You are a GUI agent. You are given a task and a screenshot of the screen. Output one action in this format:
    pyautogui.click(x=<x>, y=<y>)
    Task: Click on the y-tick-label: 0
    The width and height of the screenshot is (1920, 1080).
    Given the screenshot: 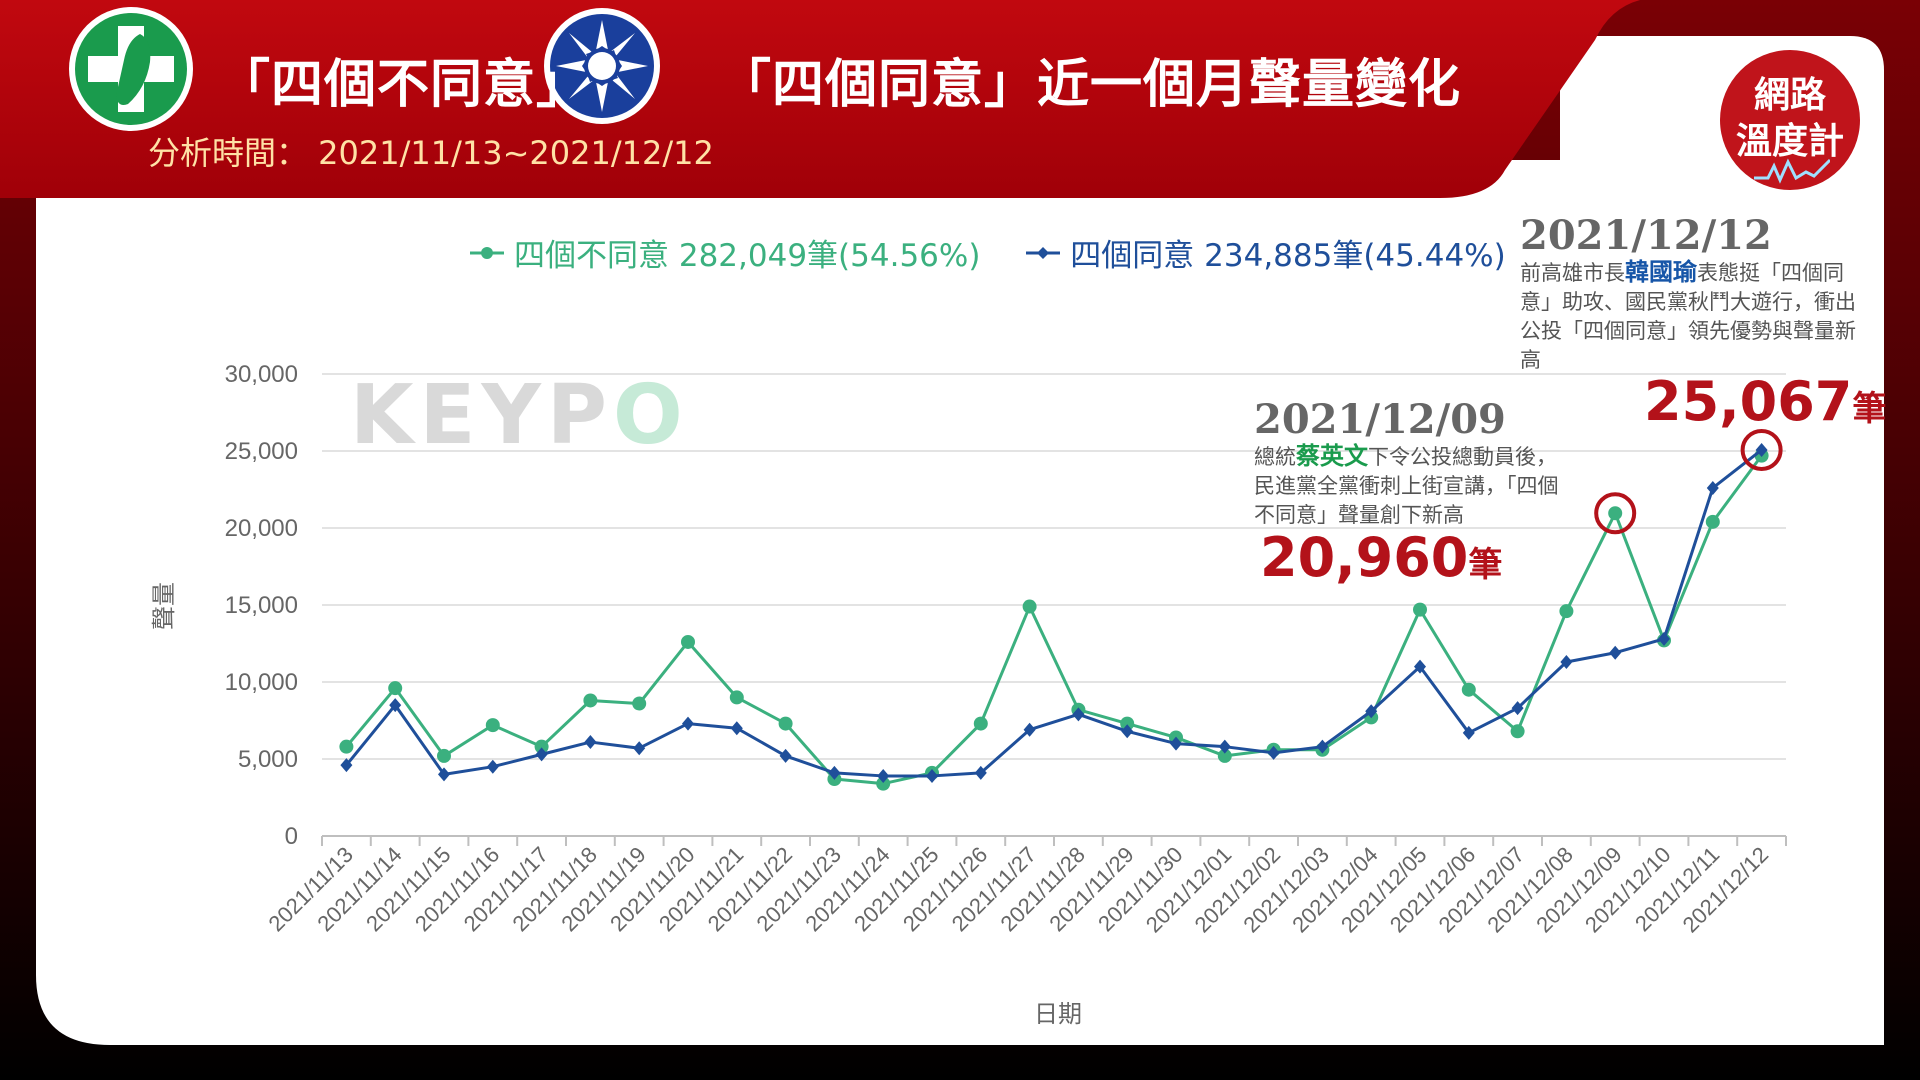 What is the action you would take?
    pyautogui.click(x=291, y=836)
    